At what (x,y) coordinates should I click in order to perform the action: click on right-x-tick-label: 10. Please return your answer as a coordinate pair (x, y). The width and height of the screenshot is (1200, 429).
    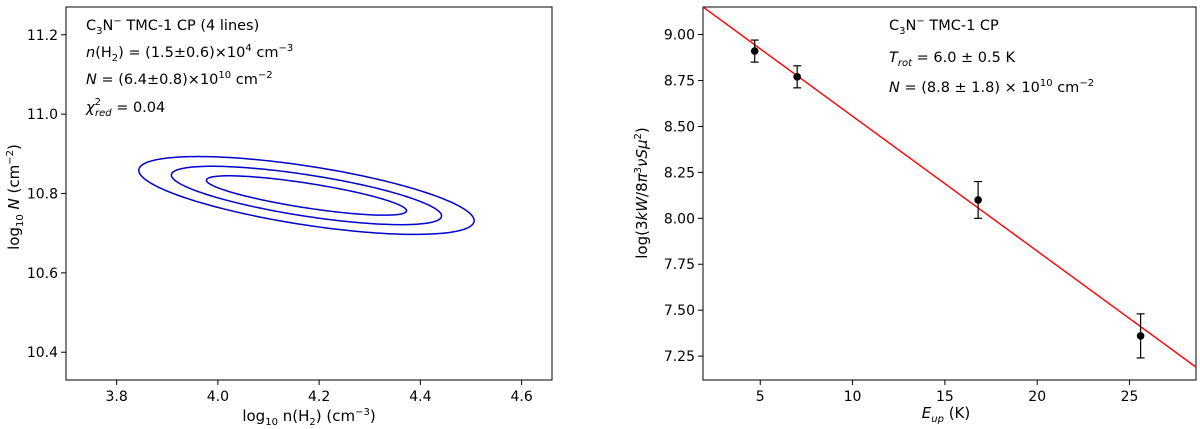
    Looking at the image, I should click on (853, 397).